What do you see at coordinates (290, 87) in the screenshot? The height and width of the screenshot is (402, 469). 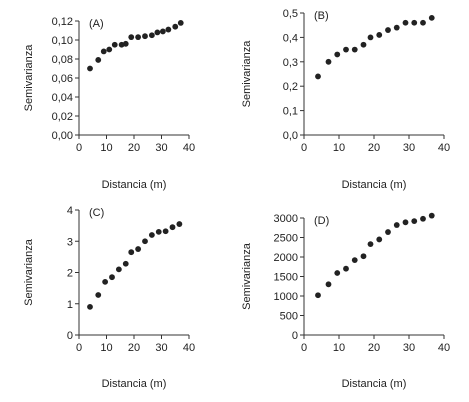 I see `y-tick-label: 0,2` at bounding box center [290, 87].